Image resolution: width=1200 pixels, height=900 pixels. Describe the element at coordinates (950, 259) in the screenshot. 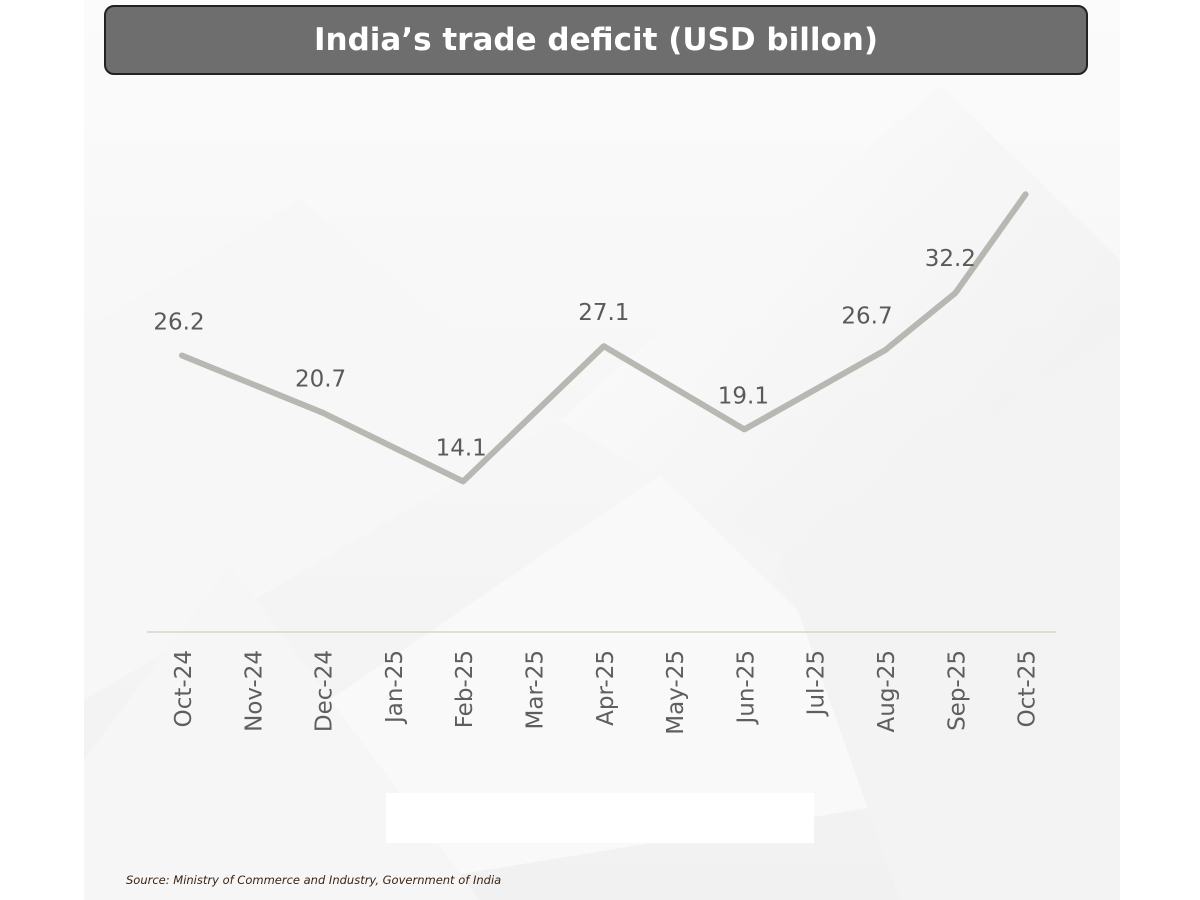

I see `data-label-sep-25: 32.2` at that location.